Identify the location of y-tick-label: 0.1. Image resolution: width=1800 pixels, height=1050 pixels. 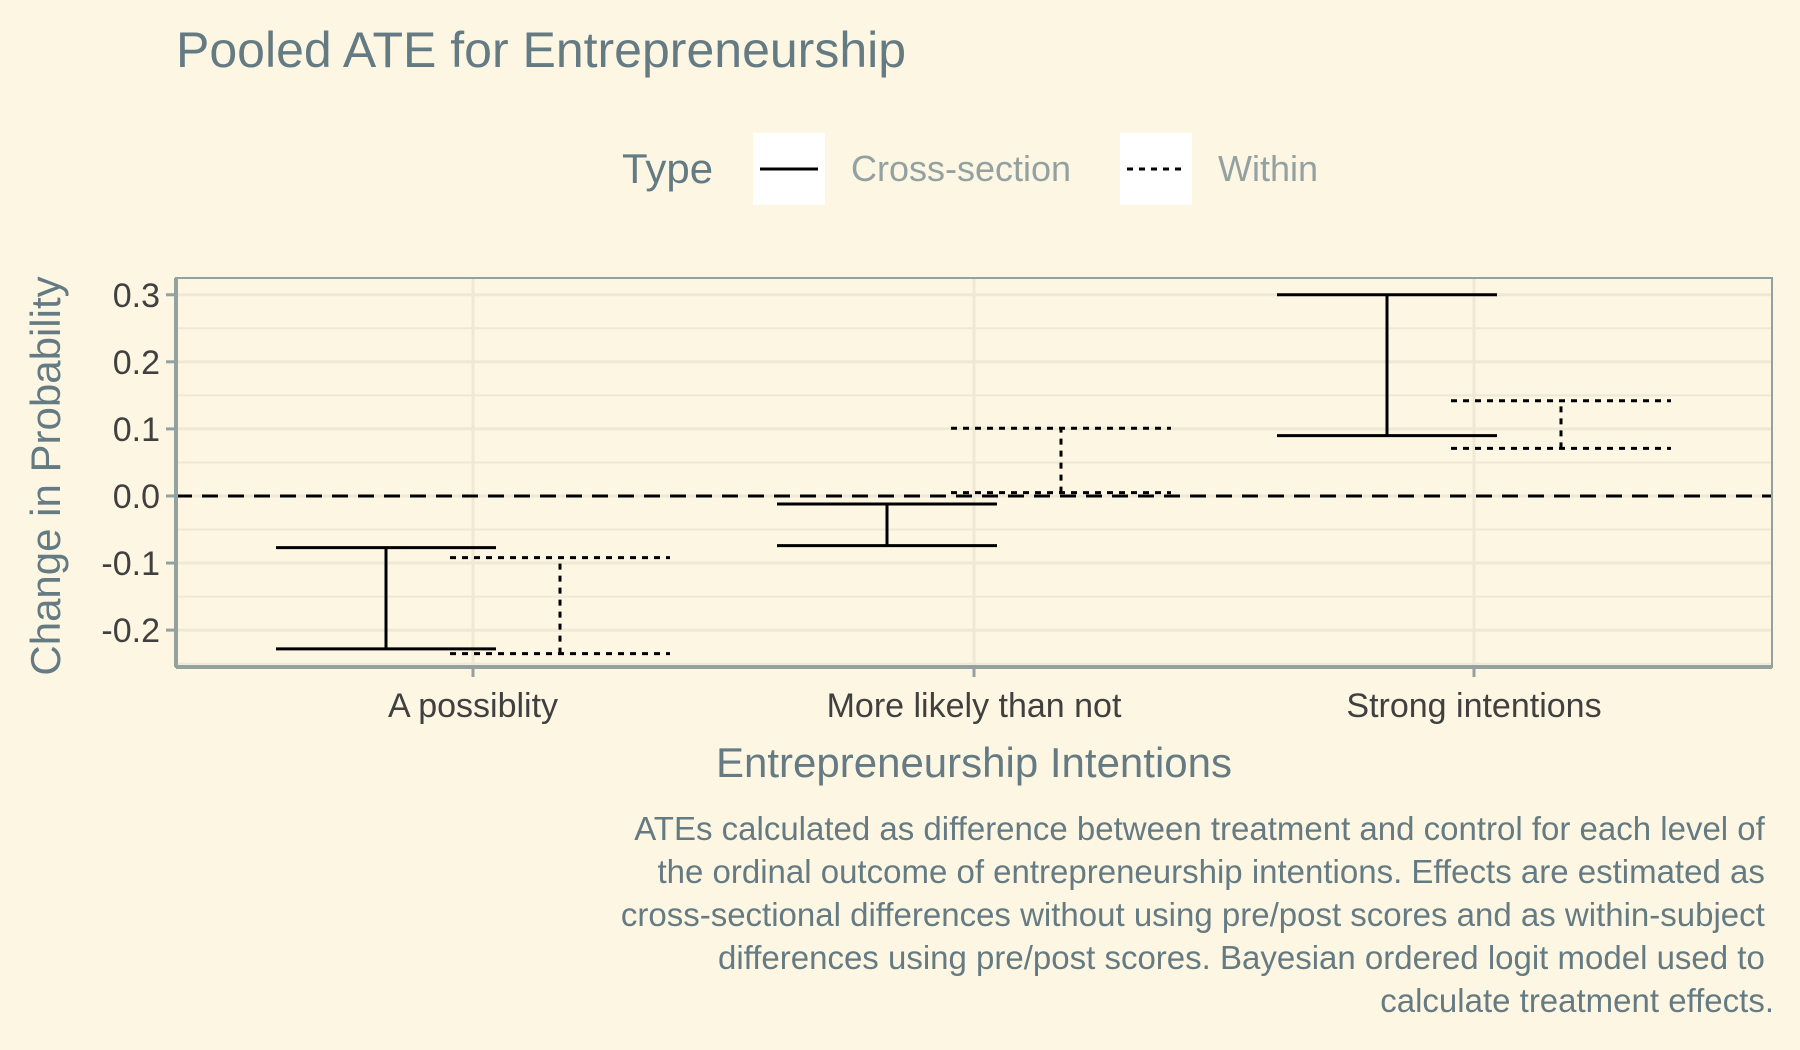
(136, 430).